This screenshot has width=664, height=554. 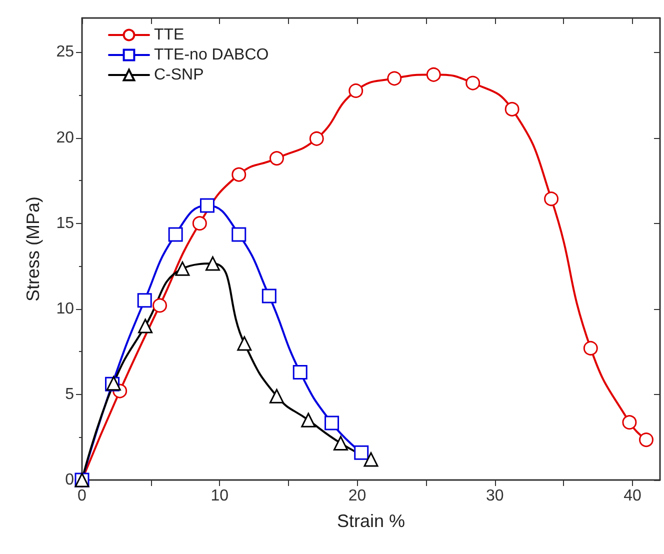 What do you see at coordinates (65, 52) in the screenshot?
I see `y-tick-label: 25` at bounding box center [65, 52].